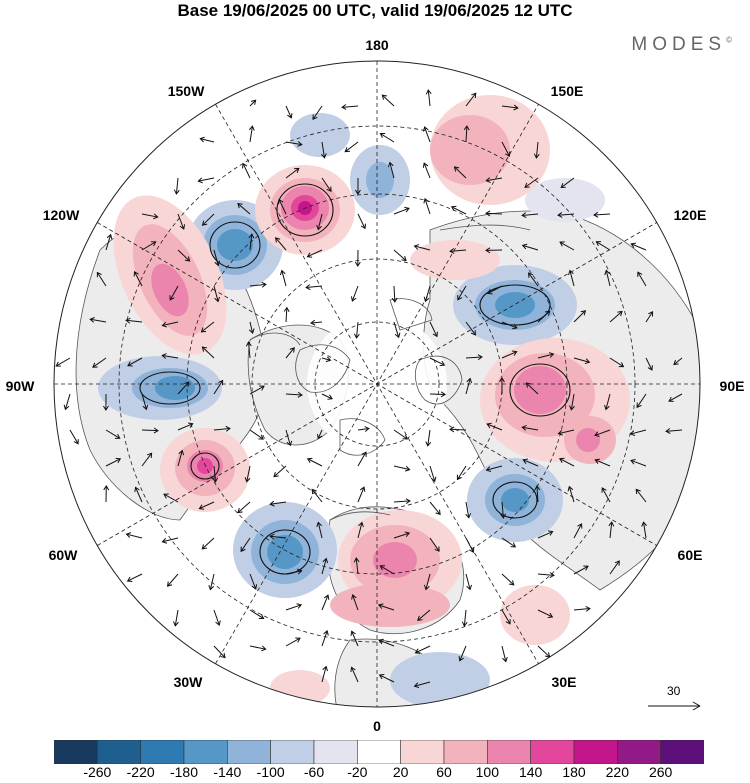 The width and height of the screenshot is (750, 783). I want to click on colorbar, so click(379, 752).